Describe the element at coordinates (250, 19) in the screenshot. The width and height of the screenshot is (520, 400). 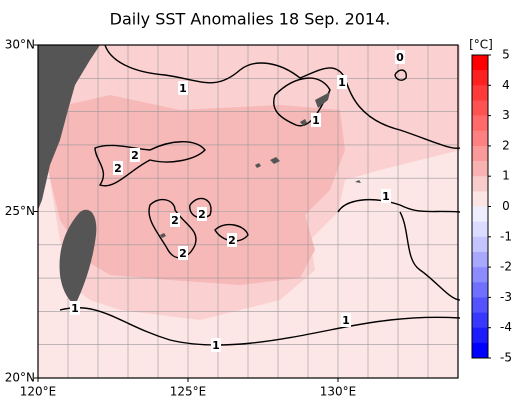
I see `title: Daily SST Anomalies 18 Sep. 2014.` at that location.